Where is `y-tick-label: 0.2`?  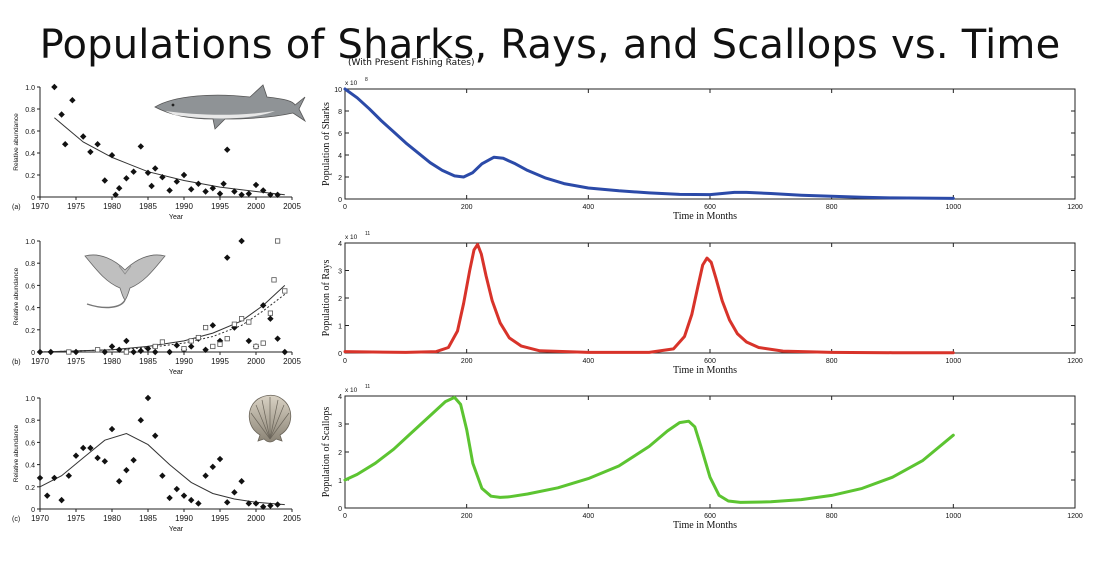 y-tick-label: 0.2 is located at coordinates (30, 488).